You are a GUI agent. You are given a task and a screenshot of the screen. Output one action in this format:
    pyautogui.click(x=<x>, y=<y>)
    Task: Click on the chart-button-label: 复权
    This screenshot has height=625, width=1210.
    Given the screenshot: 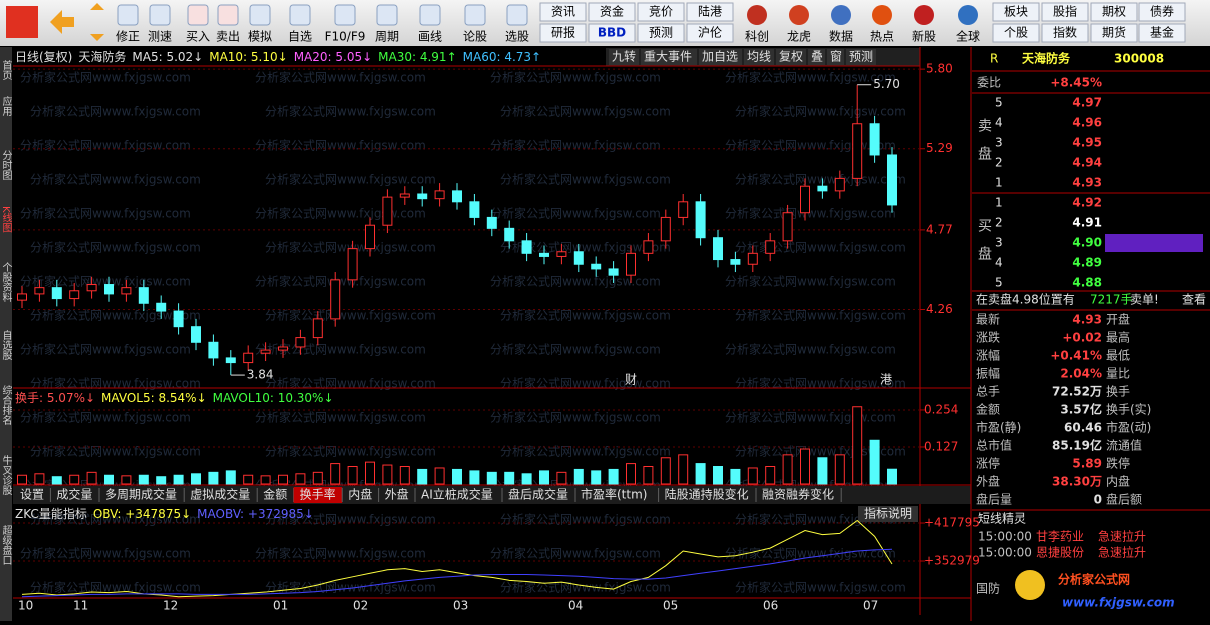 What is the action you would take?
    pyautogui.click(x=791, y=57)
    